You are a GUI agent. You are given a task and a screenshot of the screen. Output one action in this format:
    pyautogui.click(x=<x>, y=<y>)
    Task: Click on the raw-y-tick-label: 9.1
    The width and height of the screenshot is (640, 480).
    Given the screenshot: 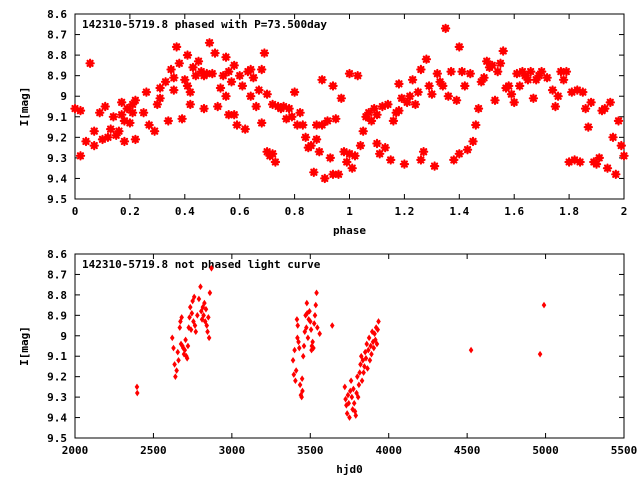 What is the action you would take?
    pyautogui.click(x=57, y=356)
    